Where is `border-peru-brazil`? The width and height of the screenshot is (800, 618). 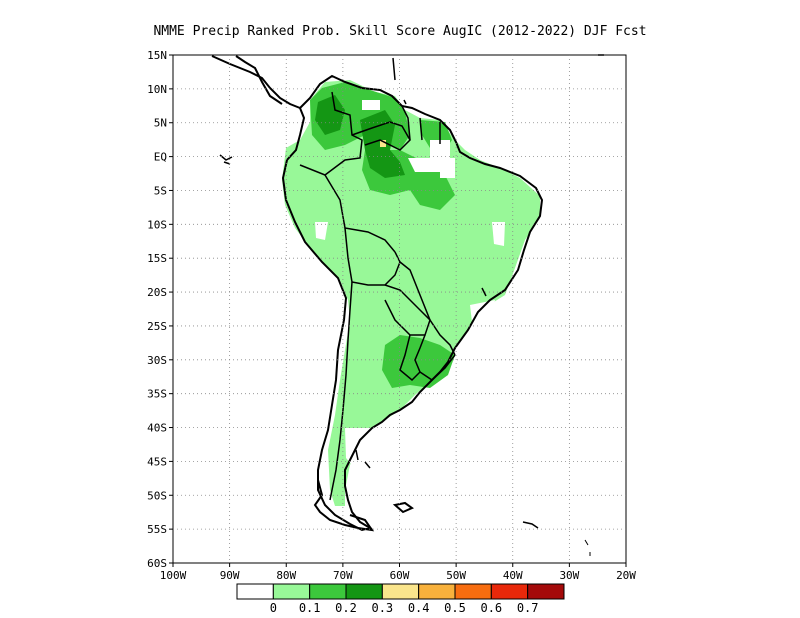 border-peru-brazil is located at coordinates (360, 213).